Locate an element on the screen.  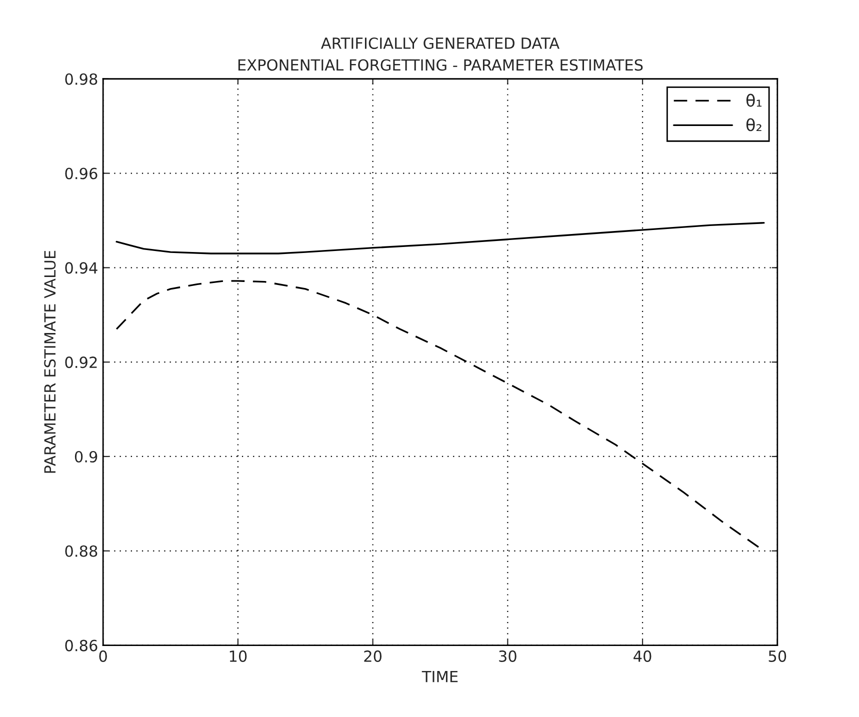
x-axis-title: TIME is located at coordinates (440, 676).